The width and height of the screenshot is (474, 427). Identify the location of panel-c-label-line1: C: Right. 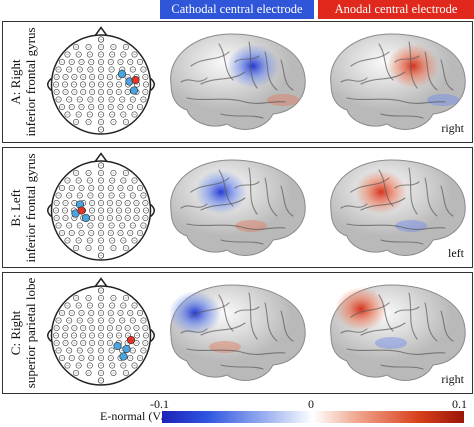
(15, 333).